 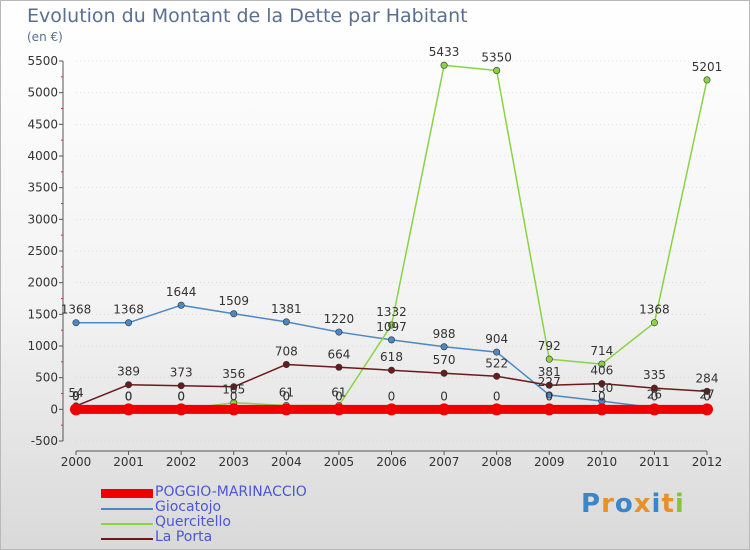 What do you see at coordinates (549, 462) in the screenshot?
I see `x-tick-label: 2009` at bounding box center [549, 462].